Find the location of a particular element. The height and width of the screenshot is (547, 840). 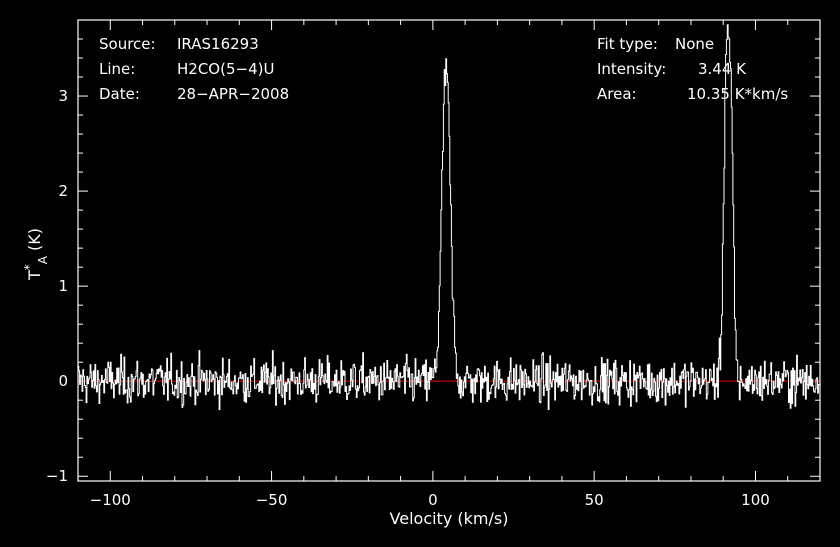

source-value: IRAS16293 is located at coordinates (218, 44).